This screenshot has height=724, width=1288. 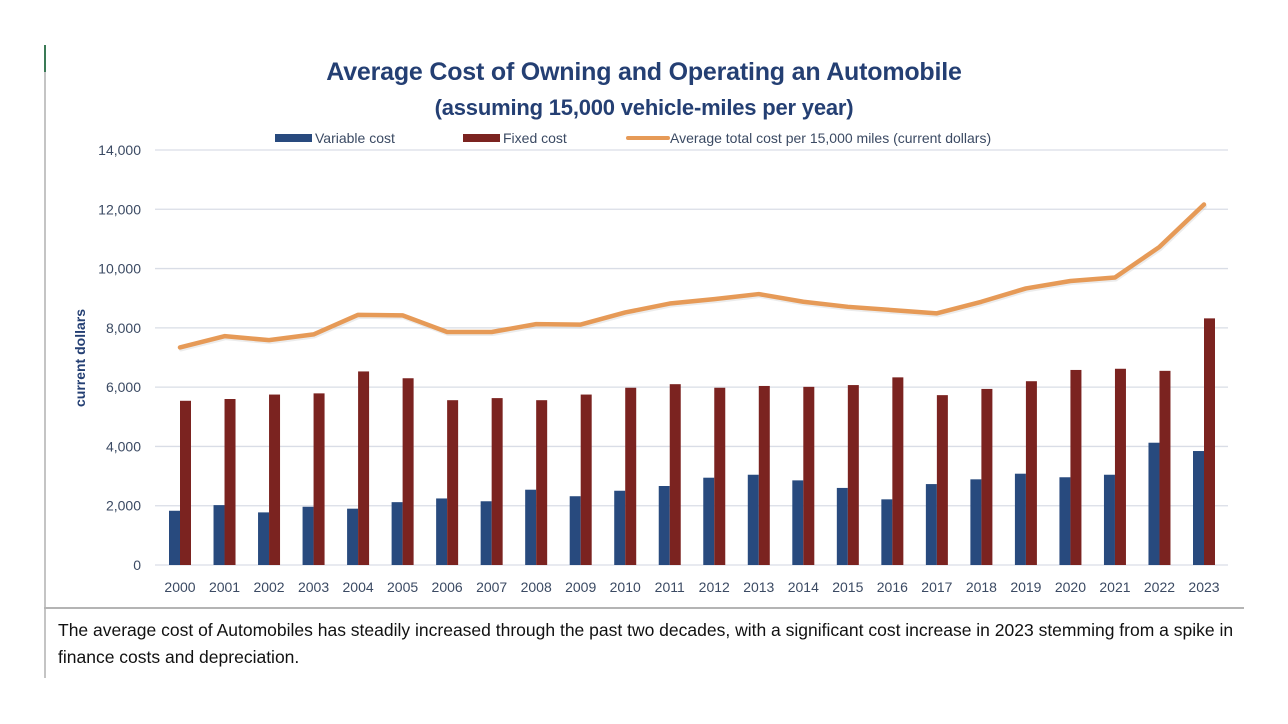 What do you see at coordinates (45, 58) in the screenshot?
I see `left-border-accent` at bounding box center [45, 58].